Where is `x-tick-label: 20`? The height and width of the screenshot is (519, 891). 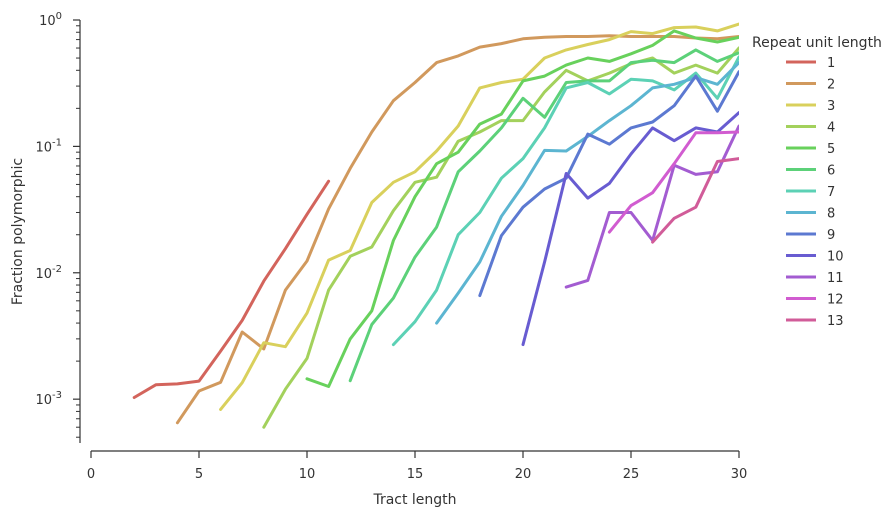 x-tick-label: 20 is located at coordinates (523, 474).